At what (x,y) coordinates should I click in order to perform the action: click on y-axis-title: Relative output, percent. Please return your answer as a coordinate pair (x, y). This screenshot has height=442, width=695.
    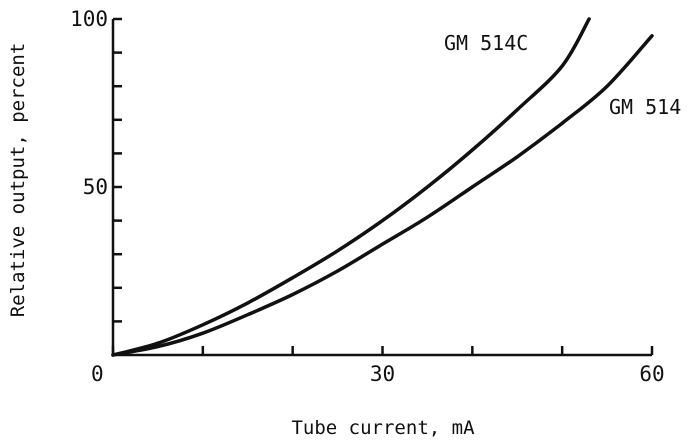
    Looking at the image, I should click on (18, 180).